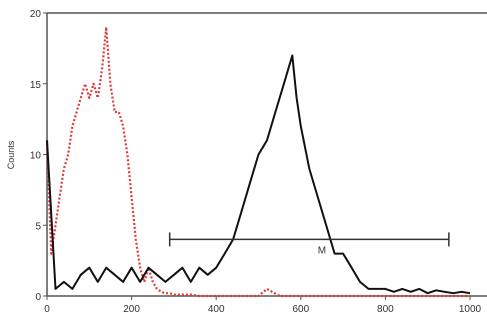  I want to click on x-axis-ticks: 0 200 400 600 800 1000, so click(263, 305).